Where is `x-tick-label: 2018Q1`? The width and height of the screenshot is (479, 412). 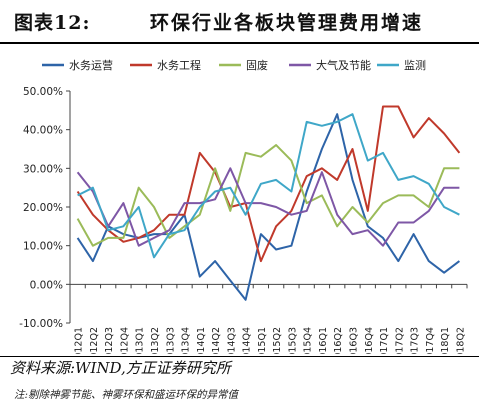
x-tick-label: 2018Q1 is located at coordinates (445, 340).